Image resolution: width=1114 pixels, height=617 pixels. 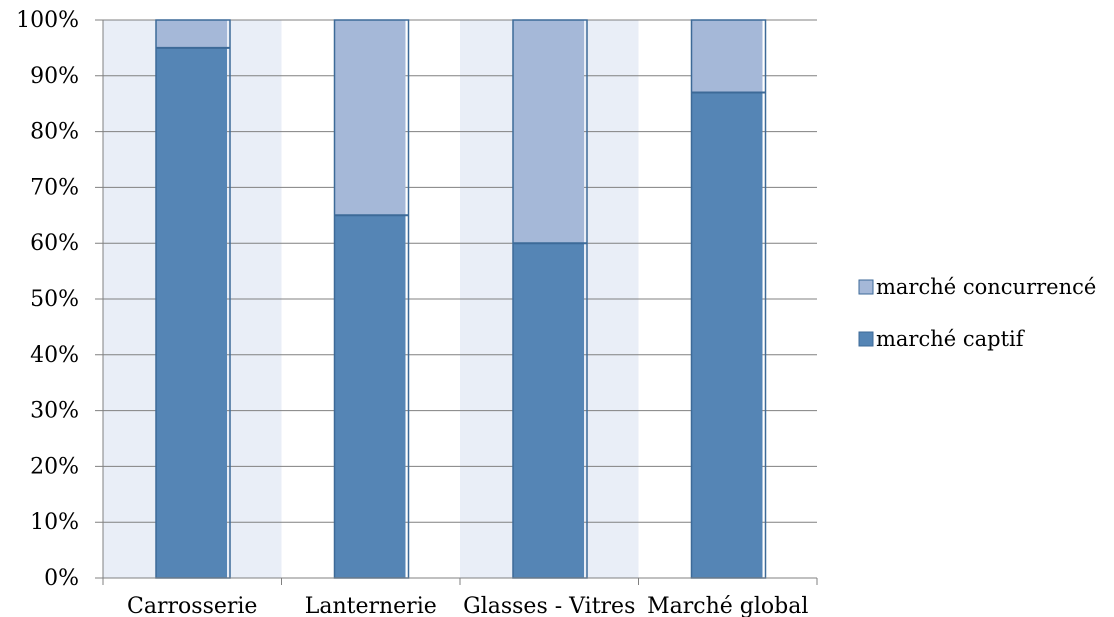 I want to click on y-tick-label-100: 100%, so click(x=47, y=20).